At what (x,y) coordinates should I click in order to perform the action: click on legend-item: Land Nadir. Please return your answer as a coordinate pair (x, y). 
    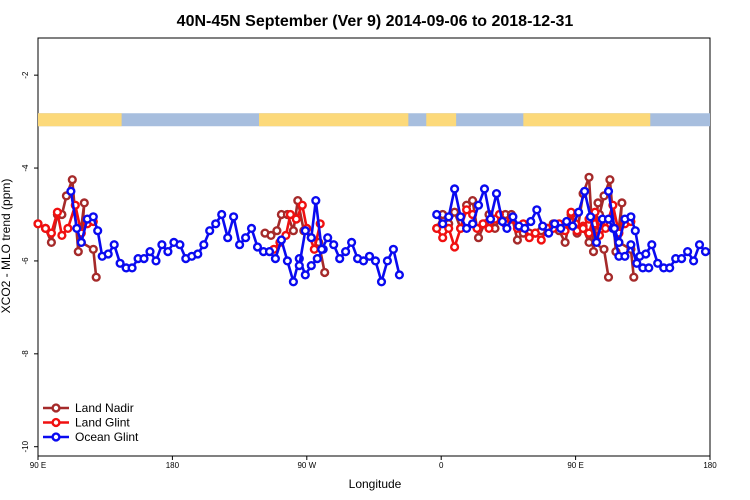
    Looking at the image, I should click on (88, 408).